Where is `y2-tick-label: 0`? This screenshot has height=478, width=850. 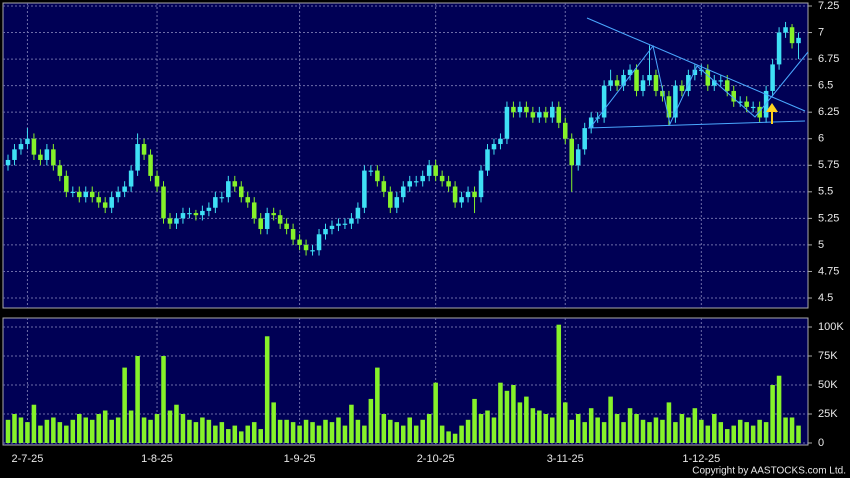 y2-tick-label: 0 is located at coordinates (821, 443).